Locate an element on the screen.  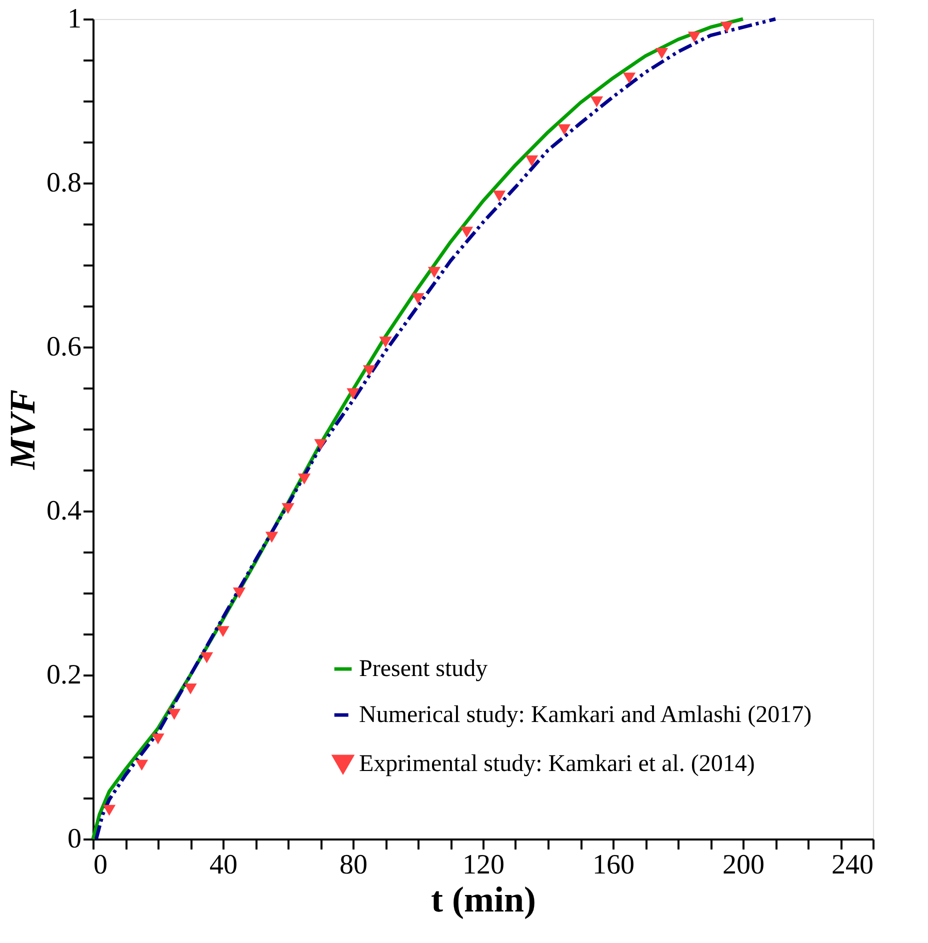
y-tick-label: 0.4 is located at coordinates (64, 511).